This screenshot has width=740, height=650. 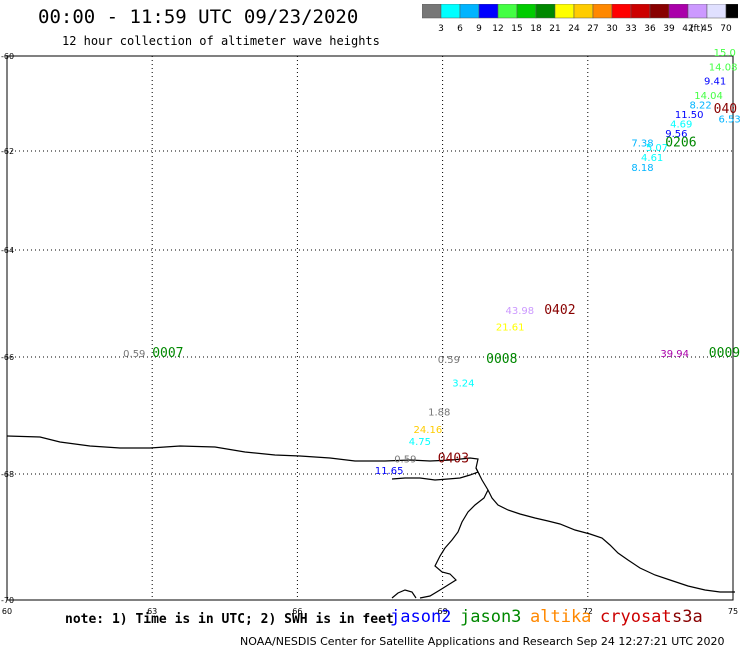 I want to click on kerguelen-coast-east, so click(x=605, y=530).